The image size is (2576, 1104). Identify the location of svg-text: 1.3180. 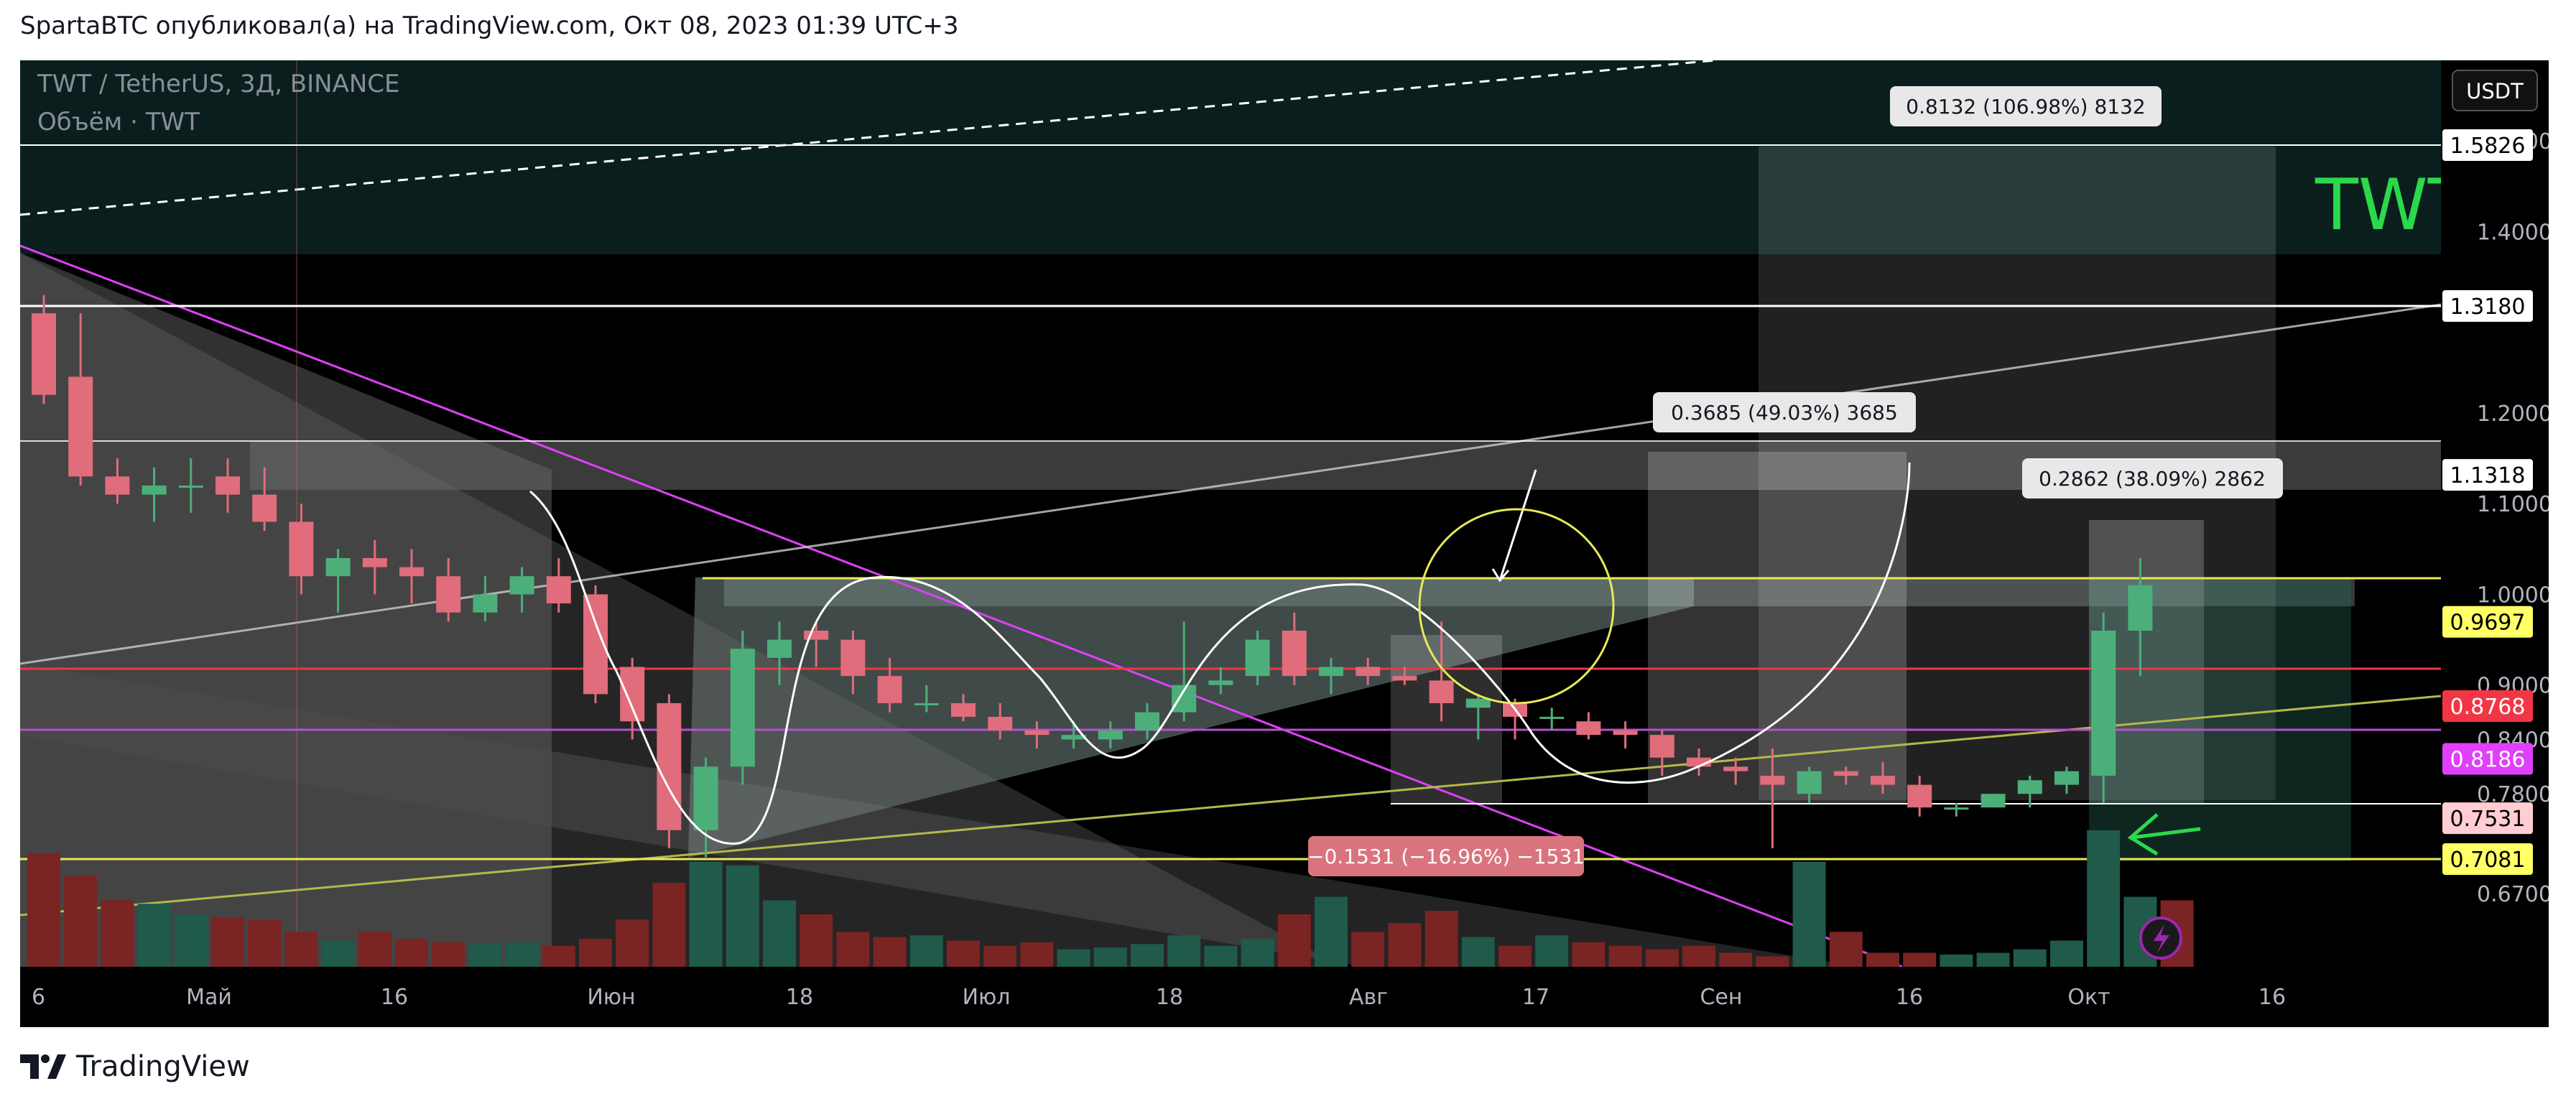
(2488, 307).